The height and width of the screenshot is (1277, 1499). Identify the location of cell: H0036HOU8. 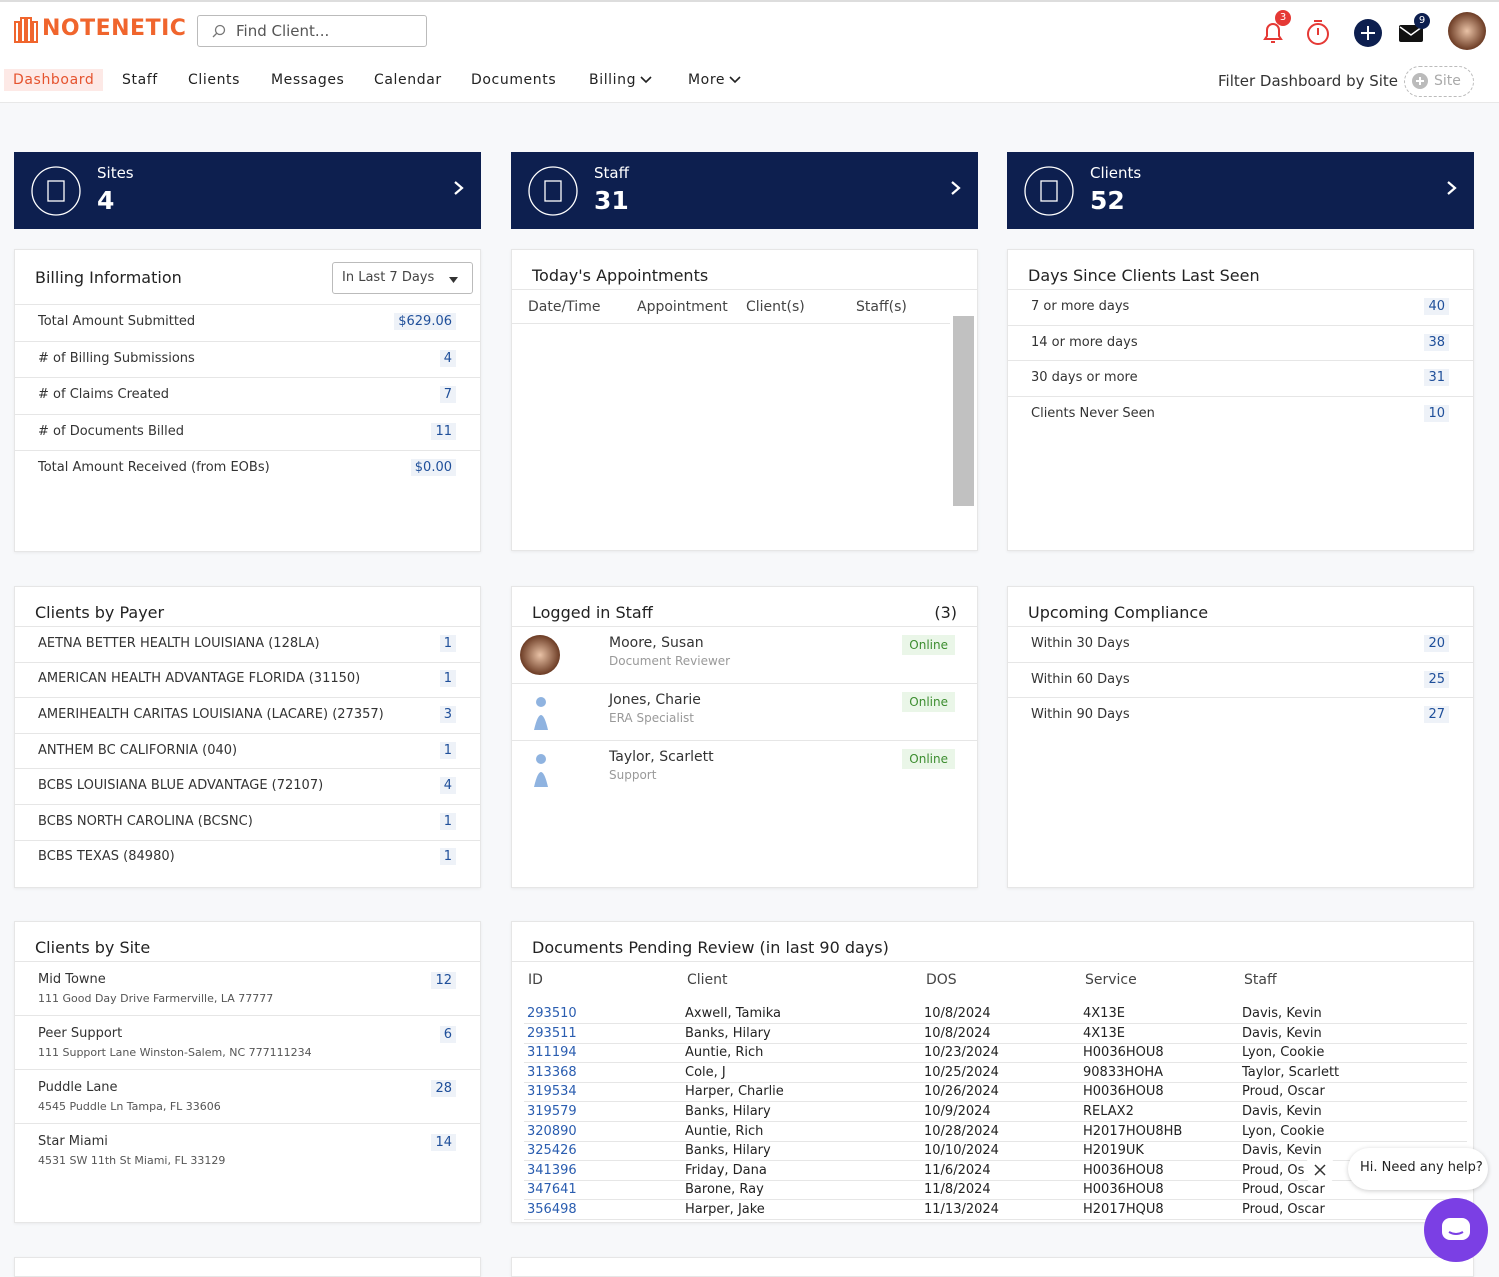
(1123, 1053).